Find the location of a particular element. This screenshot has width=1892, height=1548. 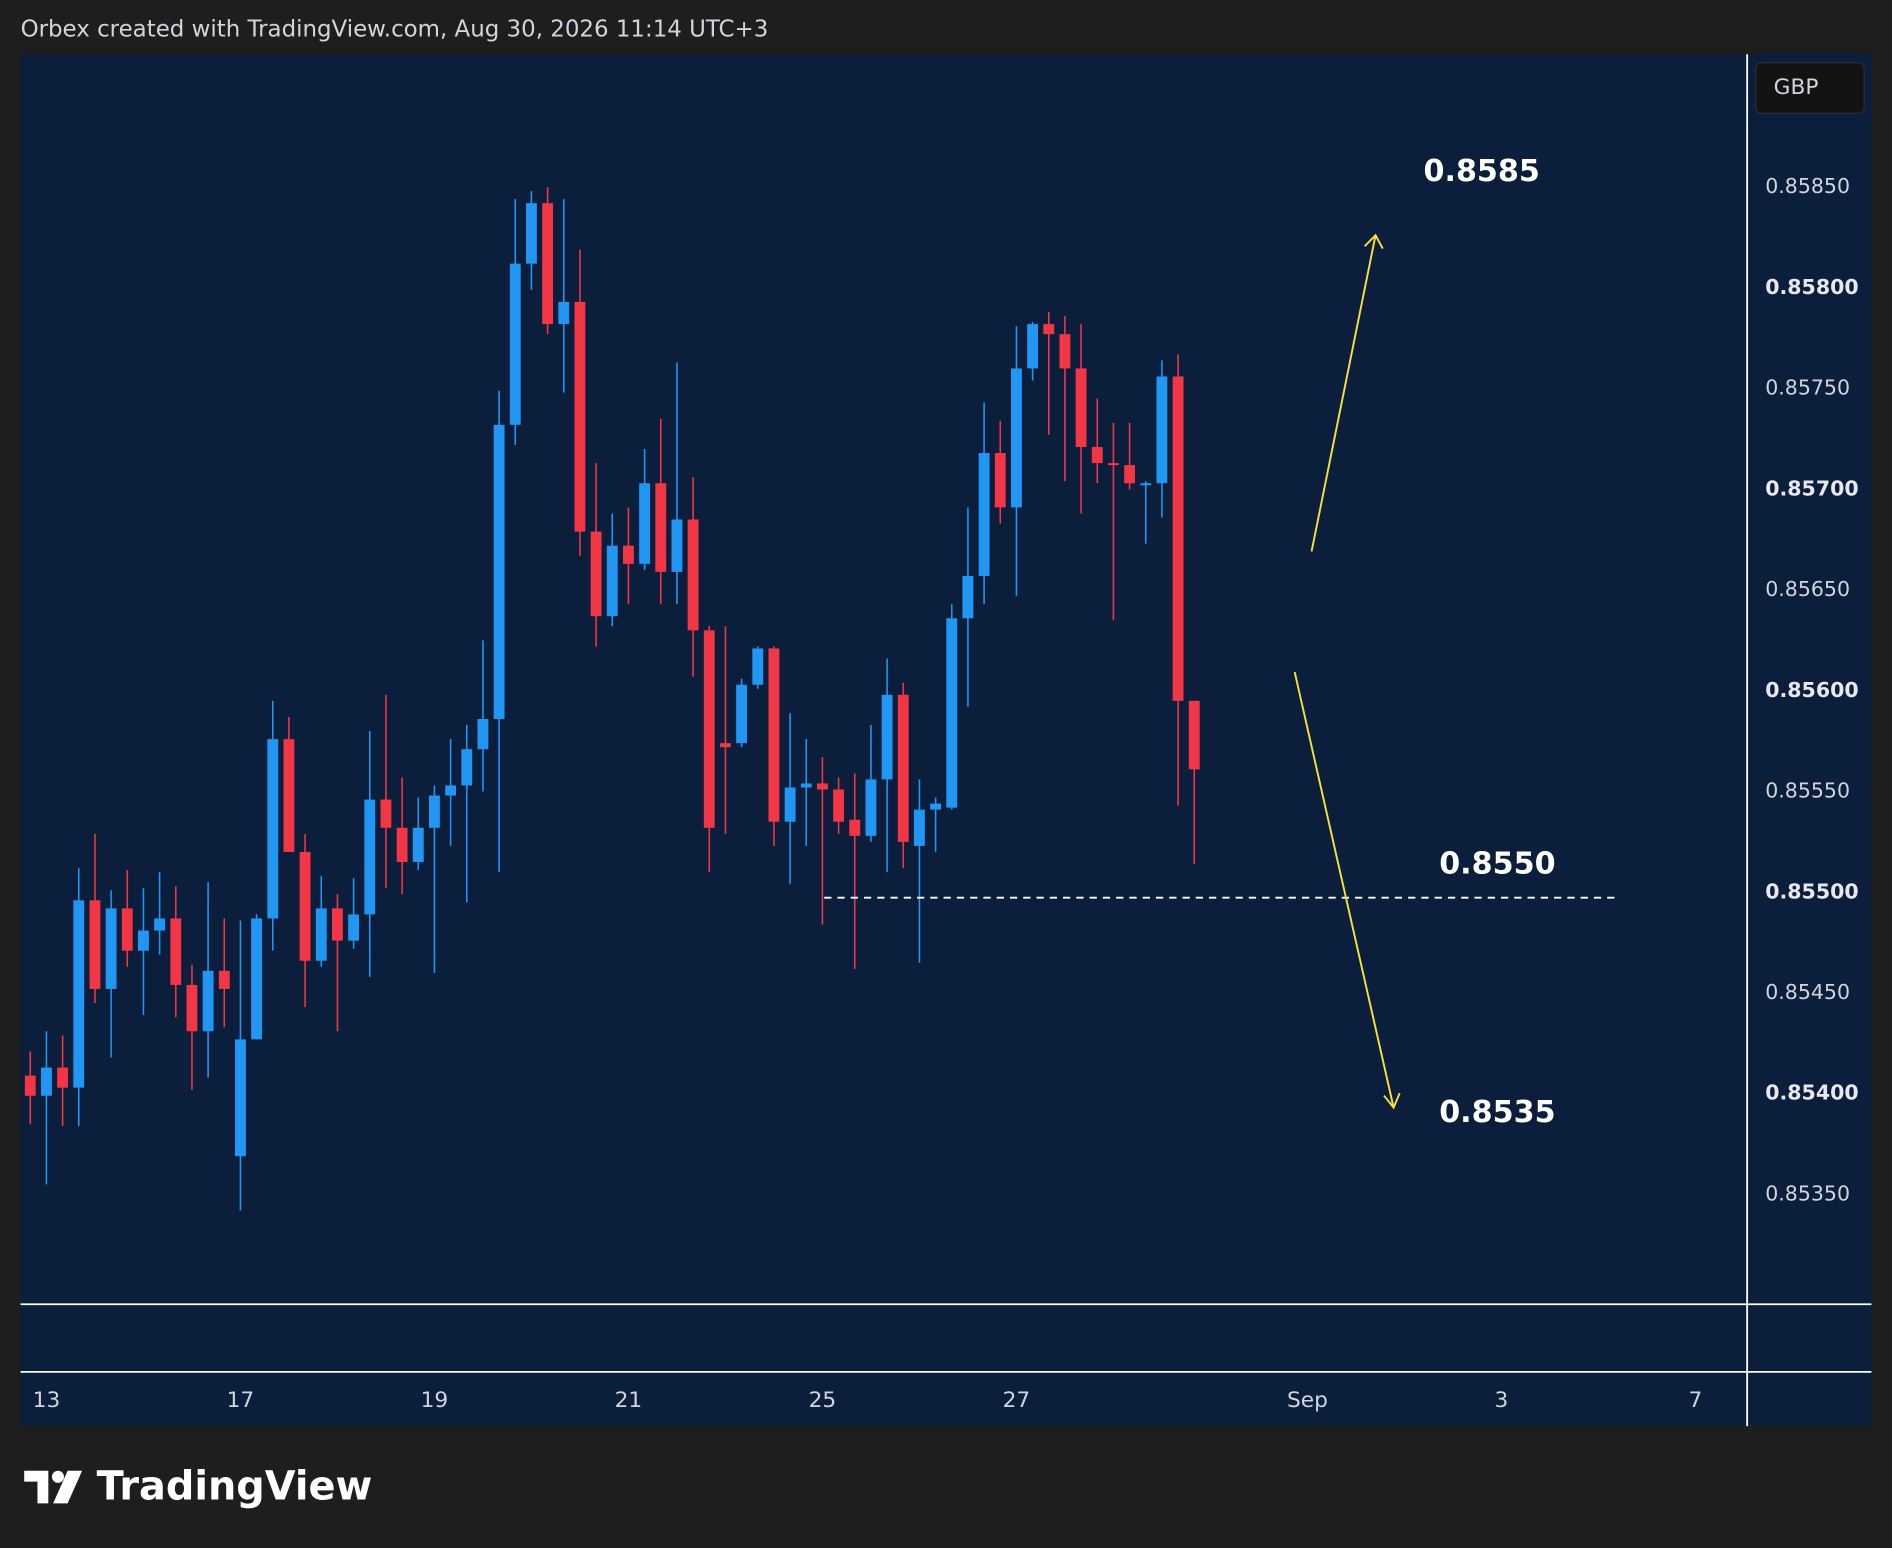

arrow-up-head is located at coordinates (1373, 241).